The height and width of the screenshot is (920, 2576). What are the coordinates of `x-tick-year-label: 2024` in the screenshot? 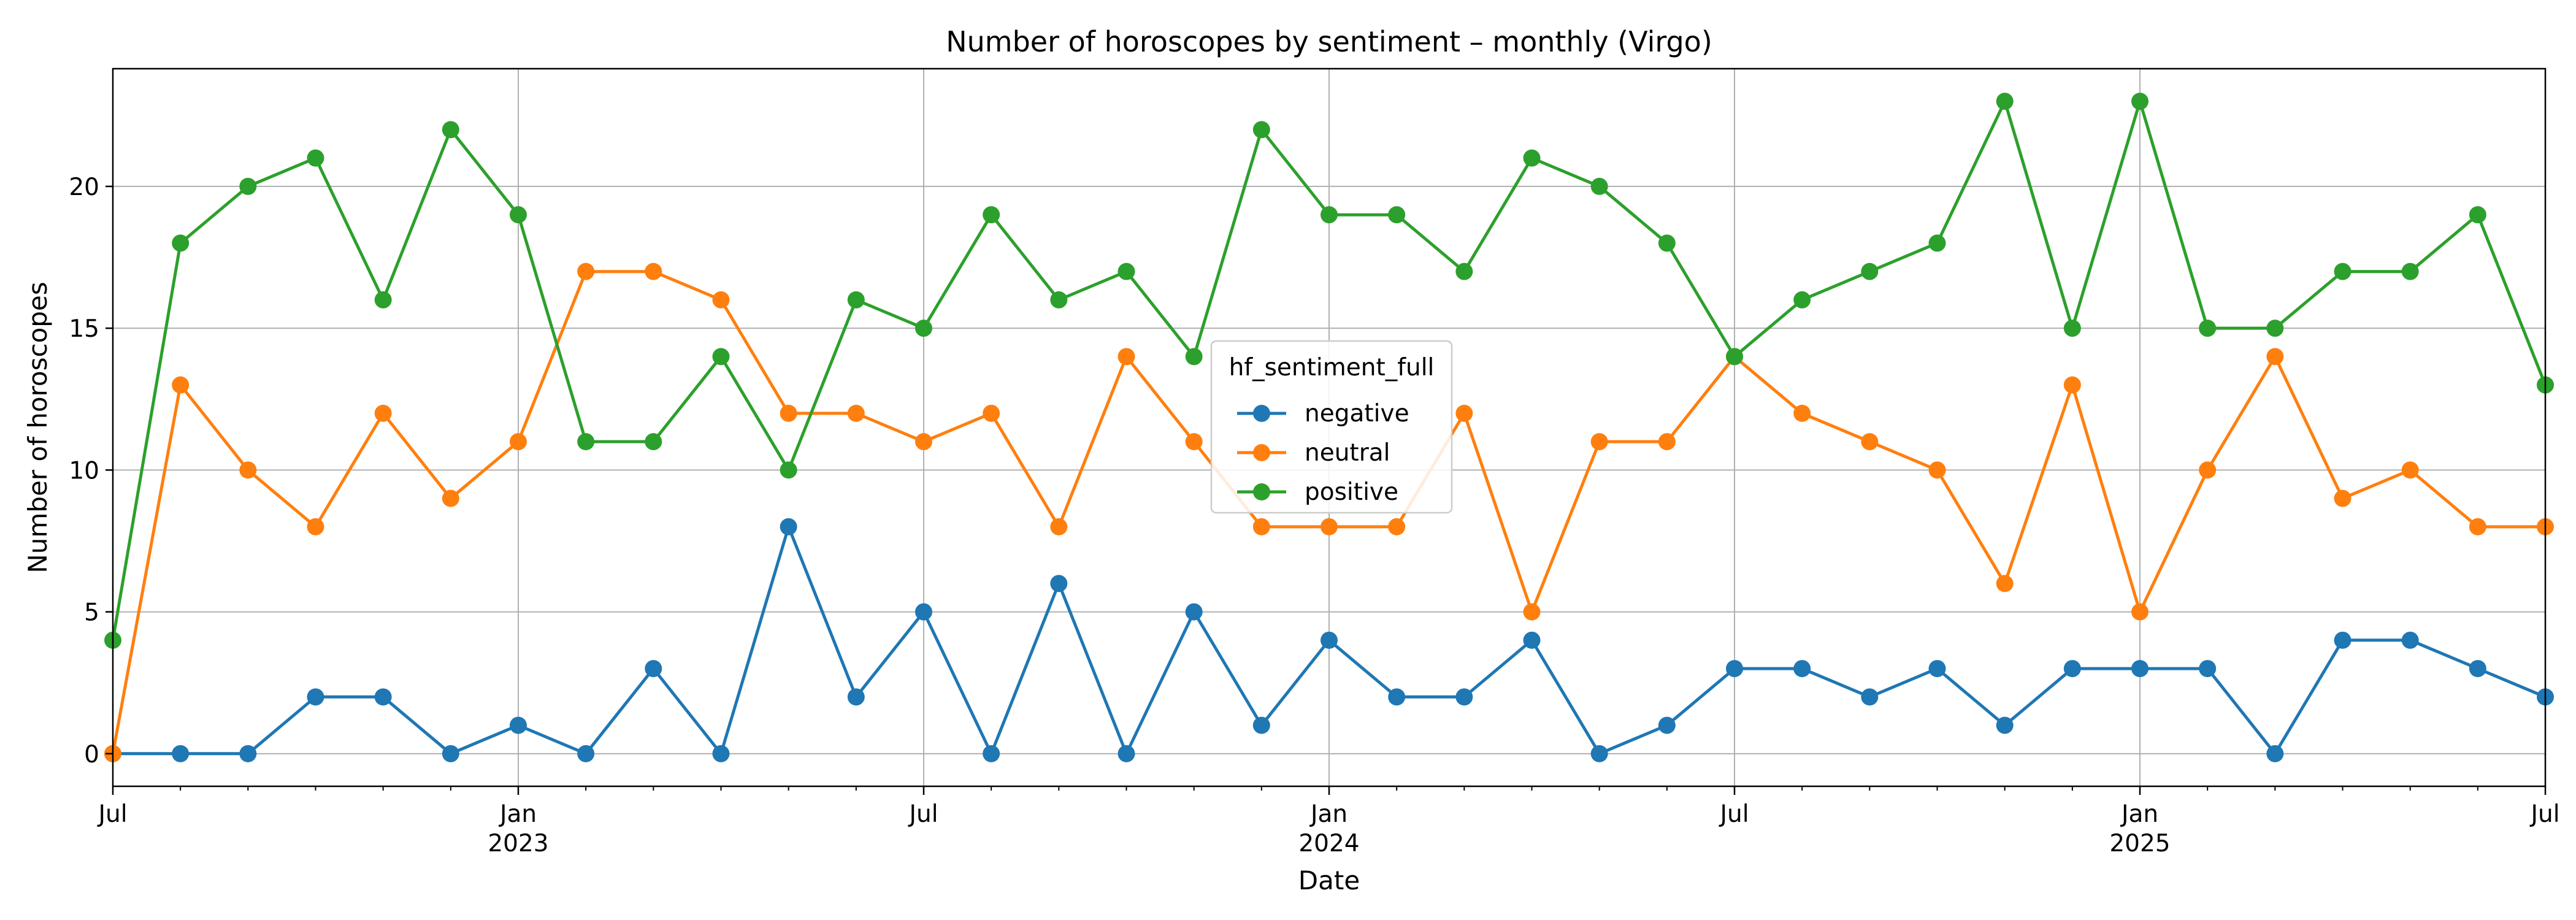 It's located at (1328, 843).